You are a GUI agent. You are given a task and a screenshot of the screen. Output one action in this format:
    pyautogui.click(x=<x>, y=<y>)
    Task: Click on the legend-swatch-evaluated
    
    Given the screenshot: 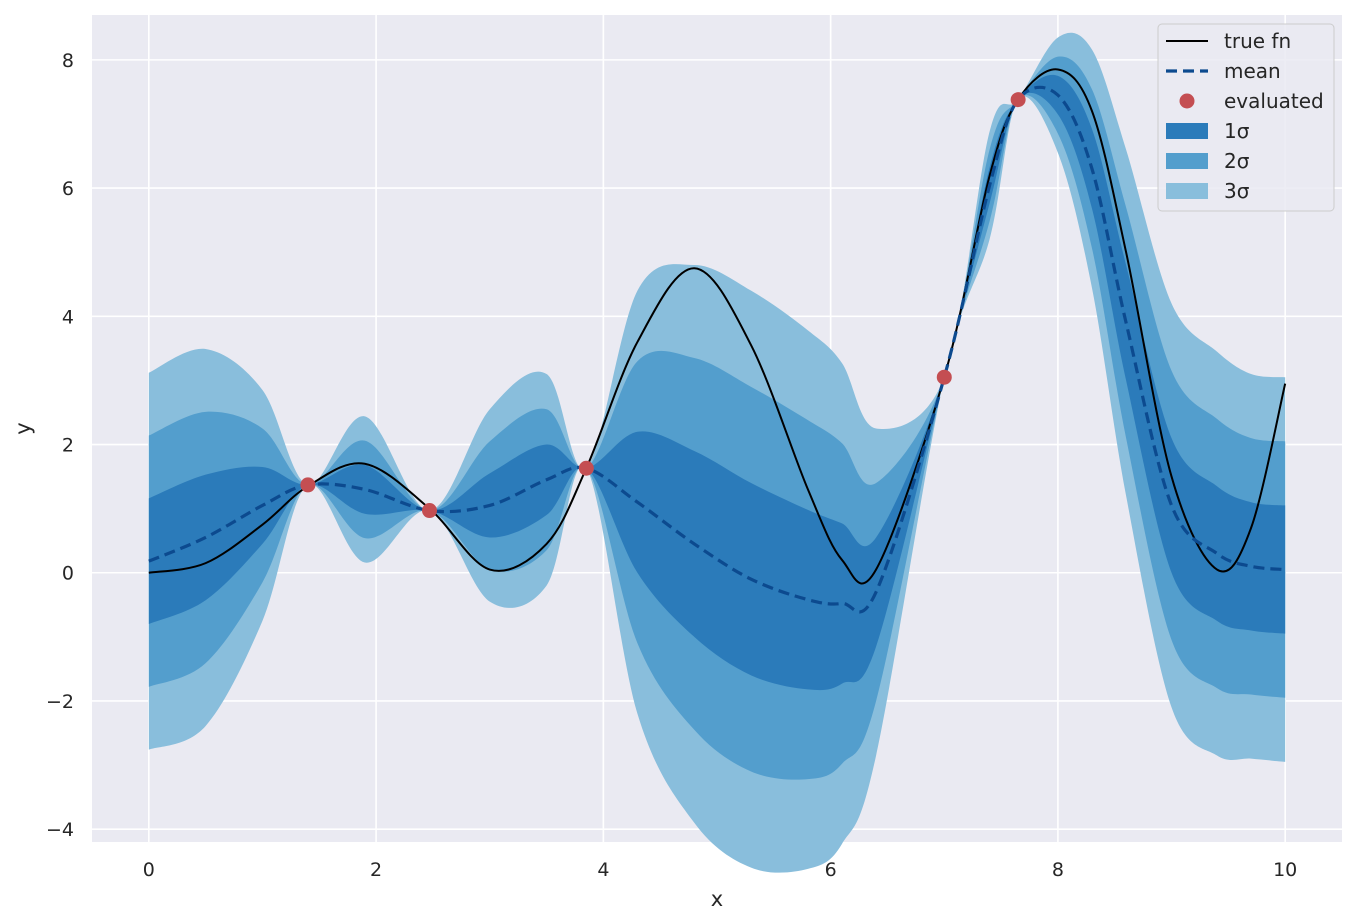 What is the action you would take?
    pyautogui.click(x=1187, y=101)
    